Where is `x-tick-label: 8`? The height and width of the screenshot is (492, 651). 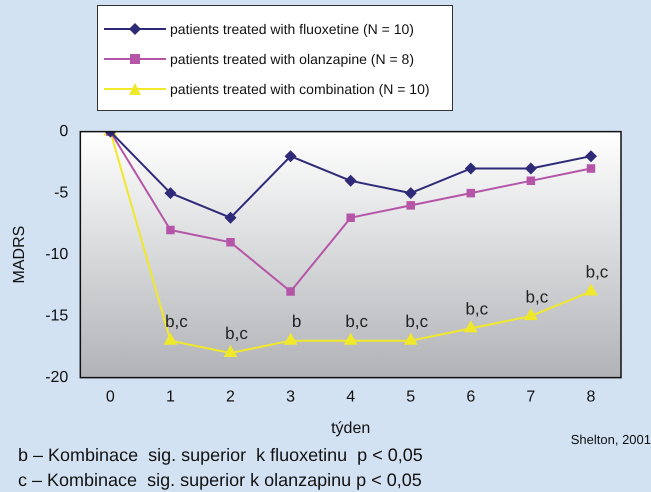
x-tick-label: 8 is located at coordinates (591, 397).